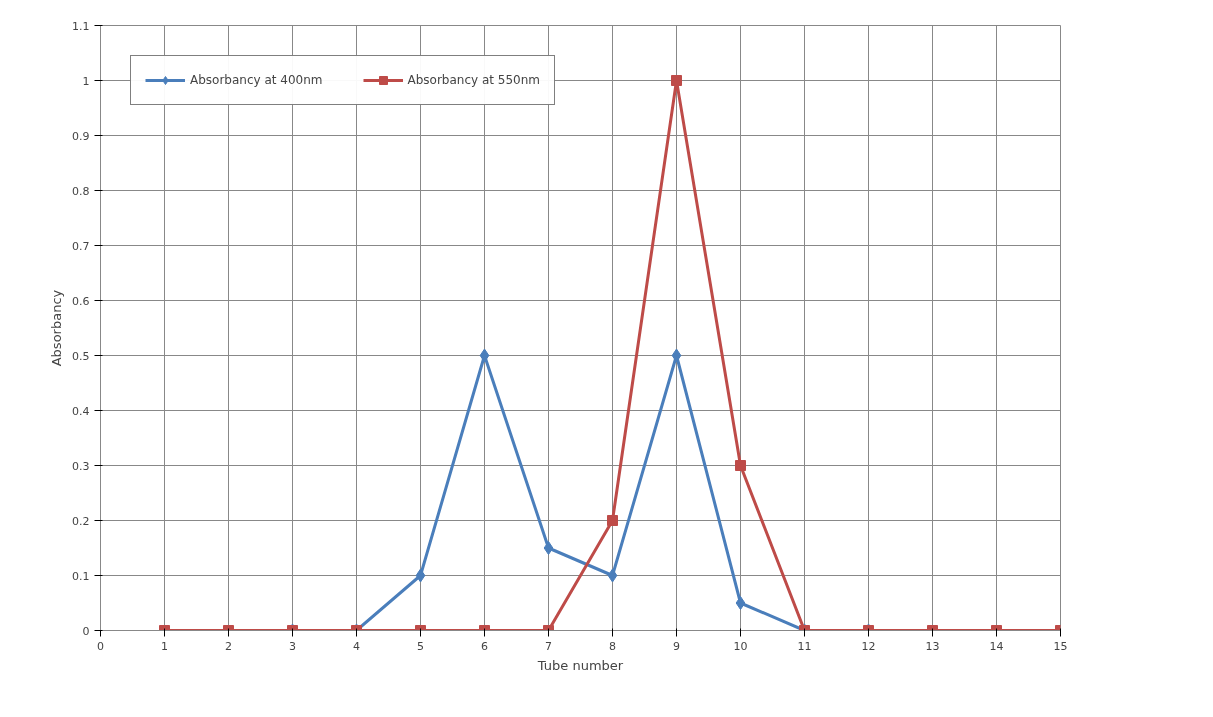 This screenshot has width=1213, height=717. Describe the element at coordinates (932, 646) in the screenshot. I see `x-tick-label: 13` at that location.